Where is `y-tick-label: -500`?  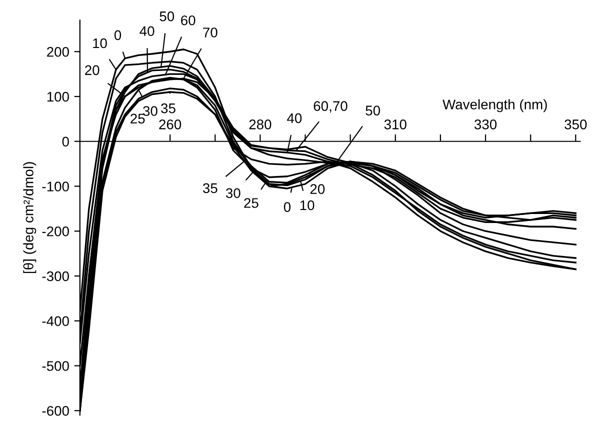
y-tick-label: -500 is located at coordinates (55, 366).